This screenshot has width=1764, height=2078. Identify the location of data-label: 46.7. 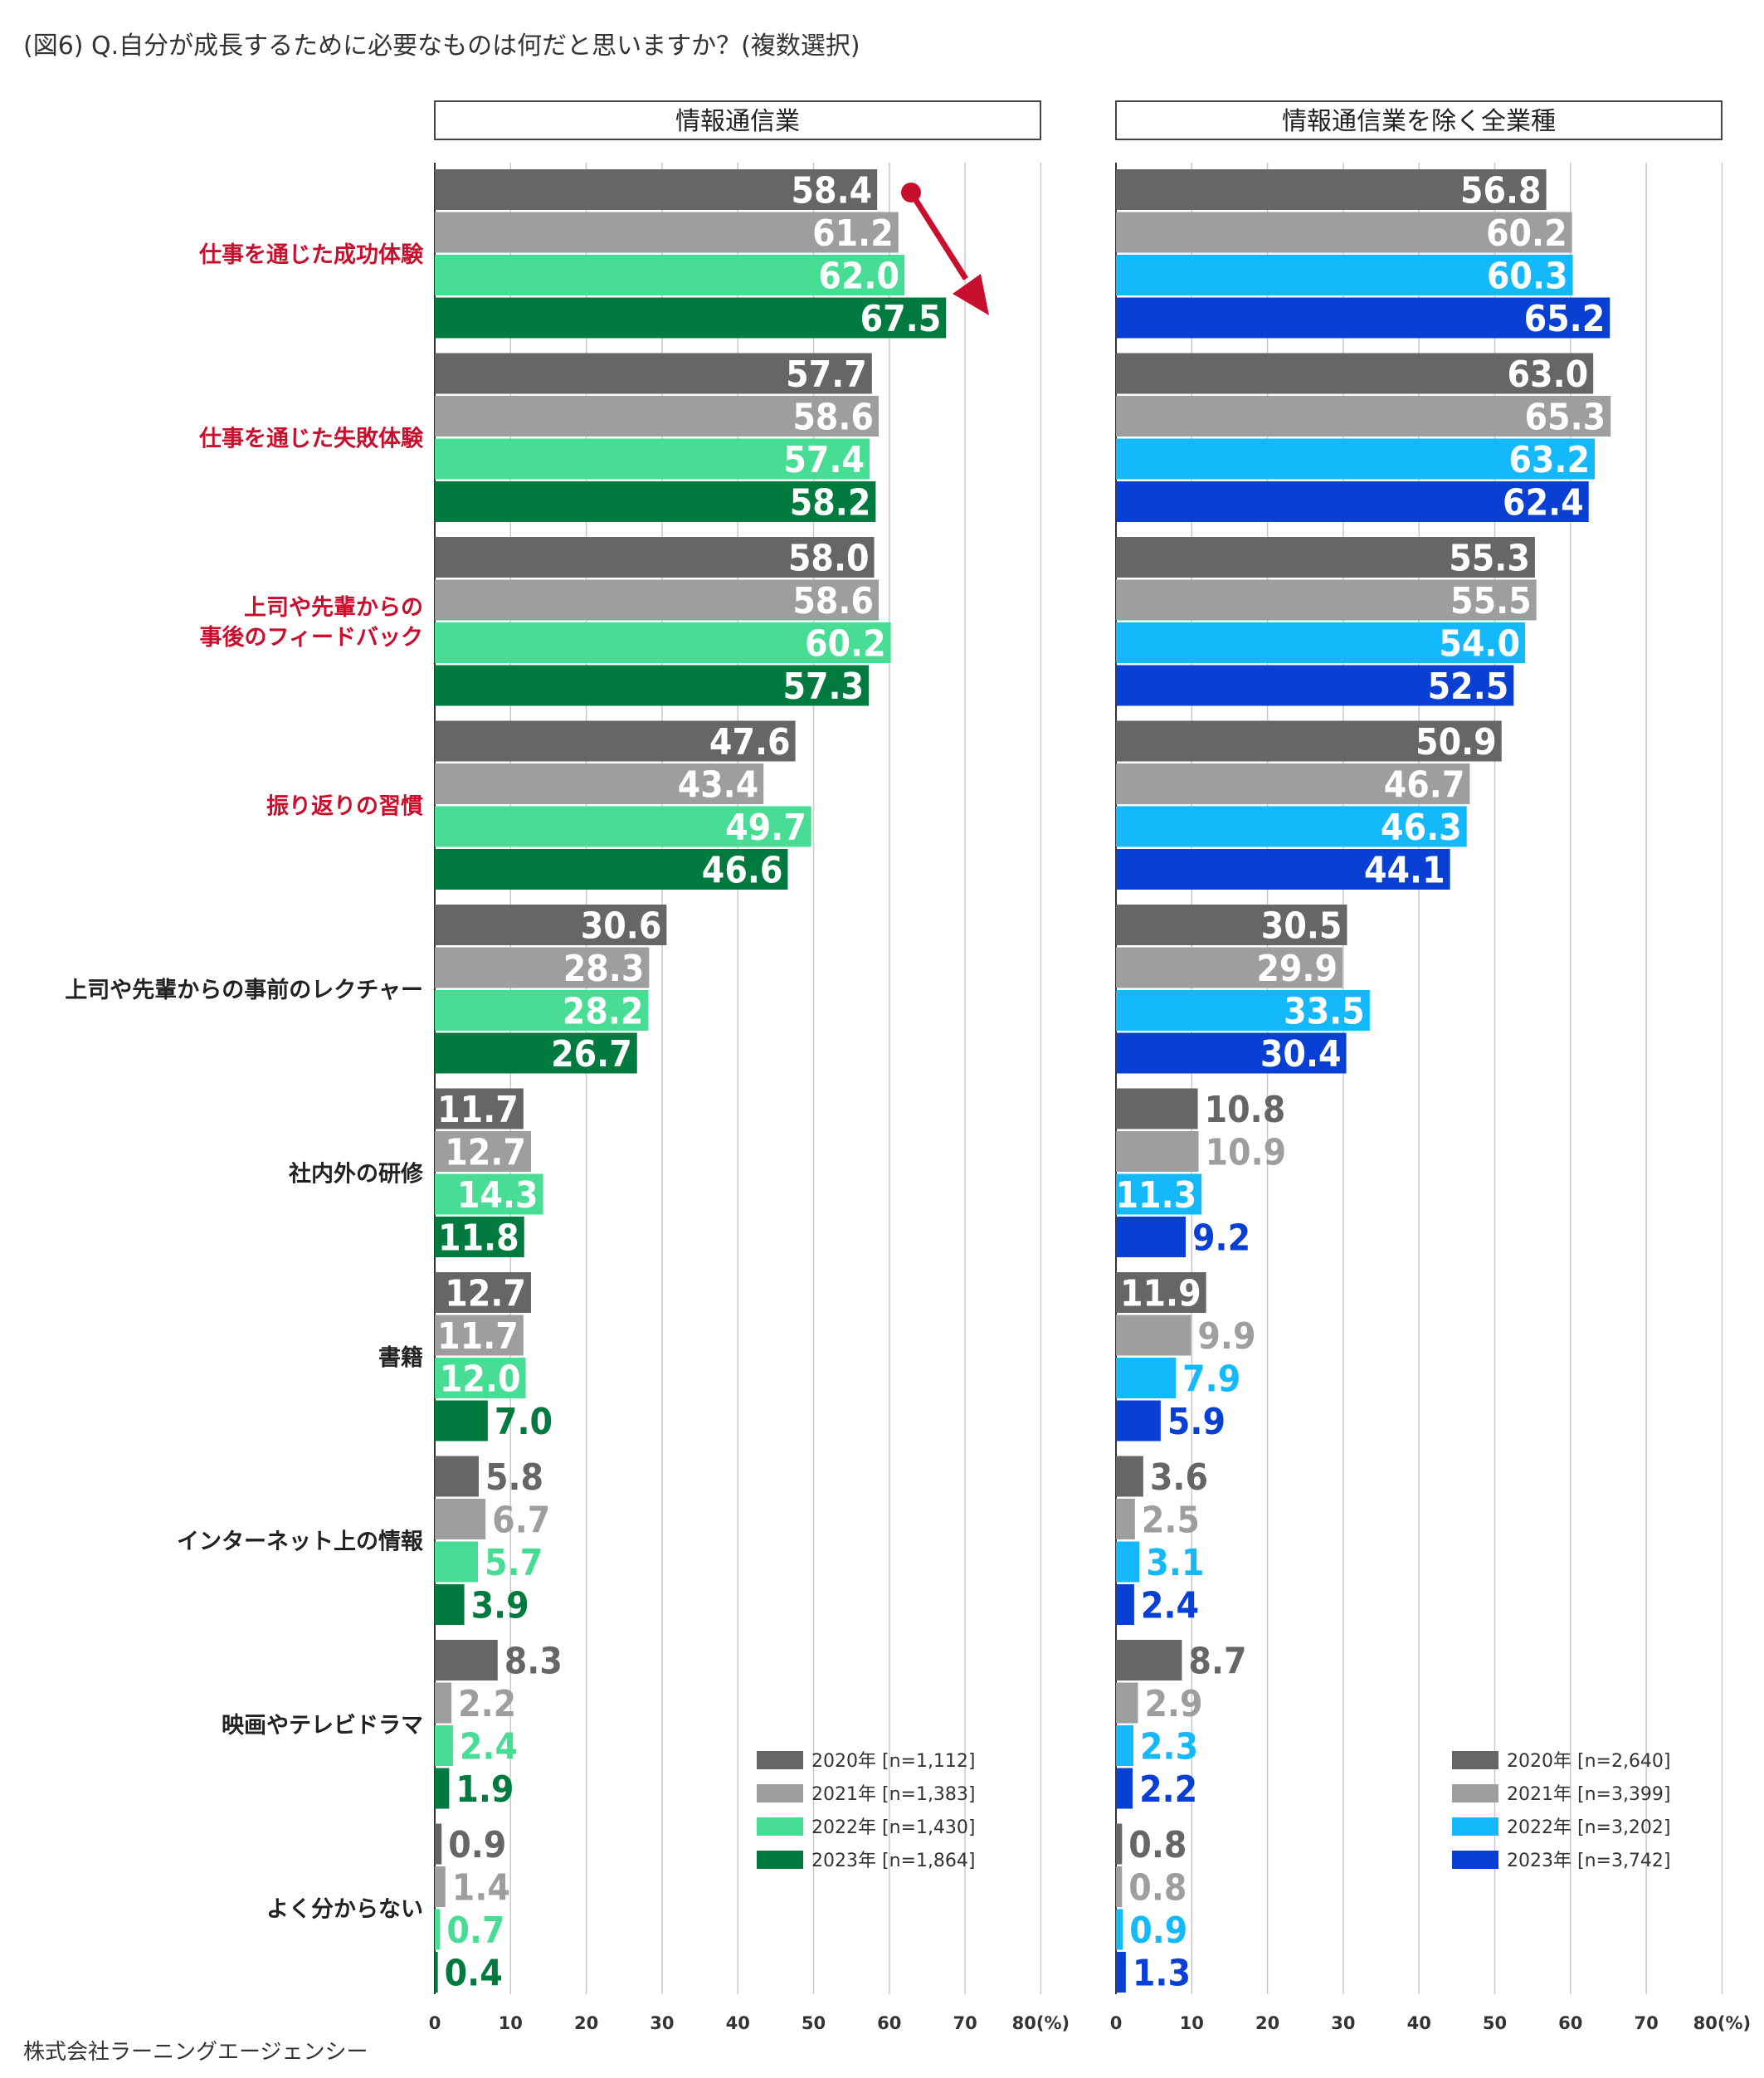
(1424, 786).